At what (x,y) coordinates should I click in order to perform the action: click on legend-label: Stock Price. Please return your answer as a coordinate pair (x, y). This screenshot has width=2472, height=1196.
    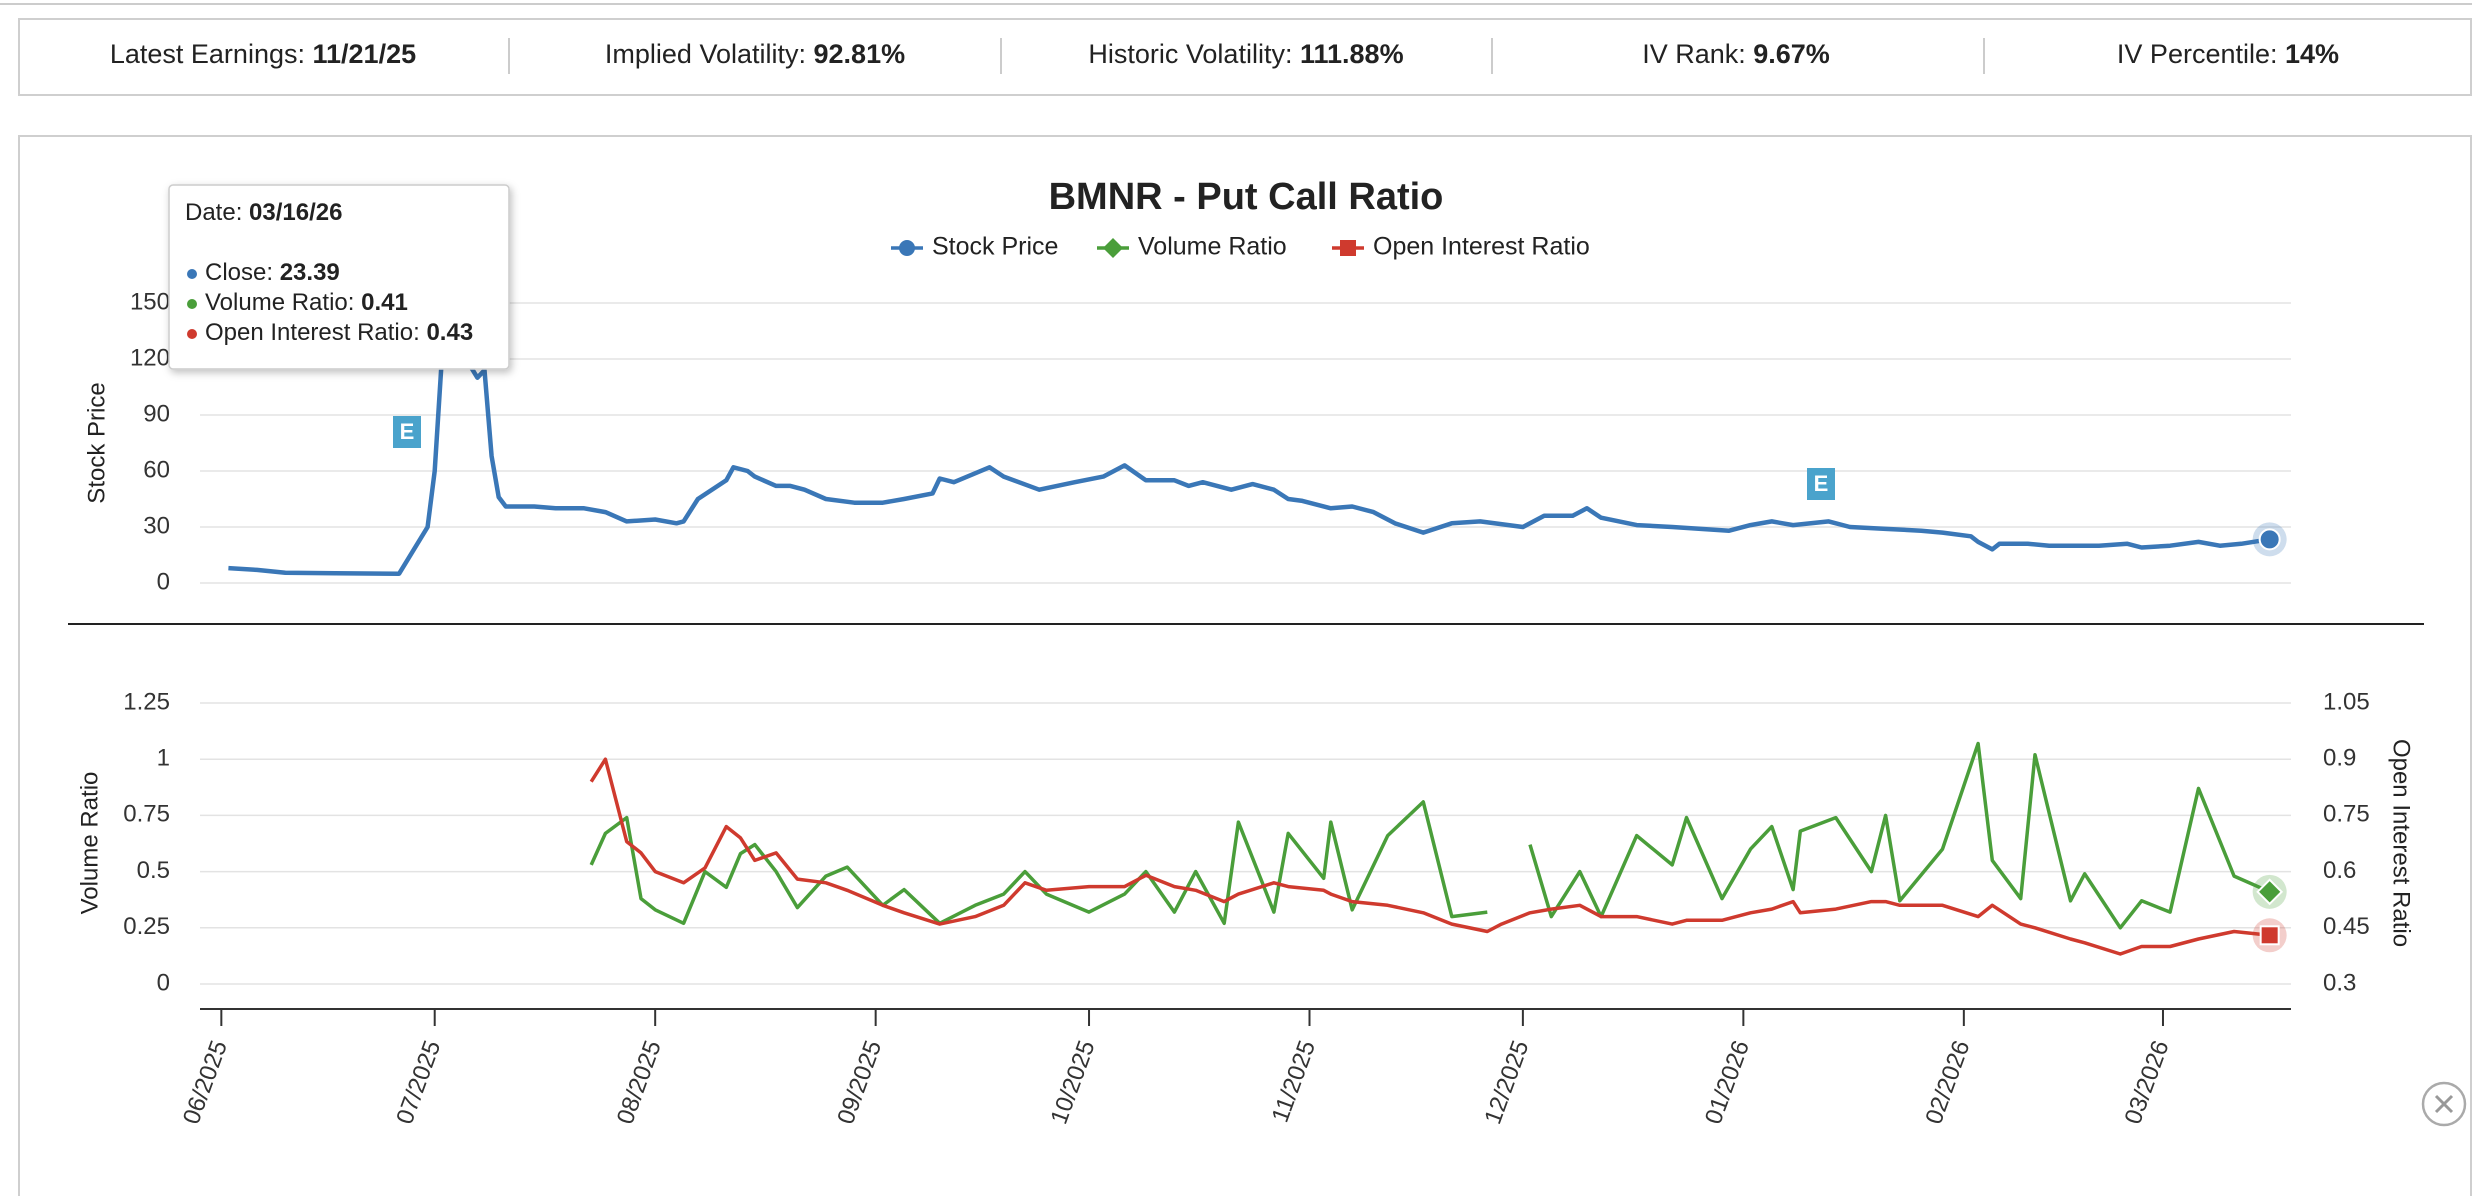
    Looking at the image, I should click on (995, 247).